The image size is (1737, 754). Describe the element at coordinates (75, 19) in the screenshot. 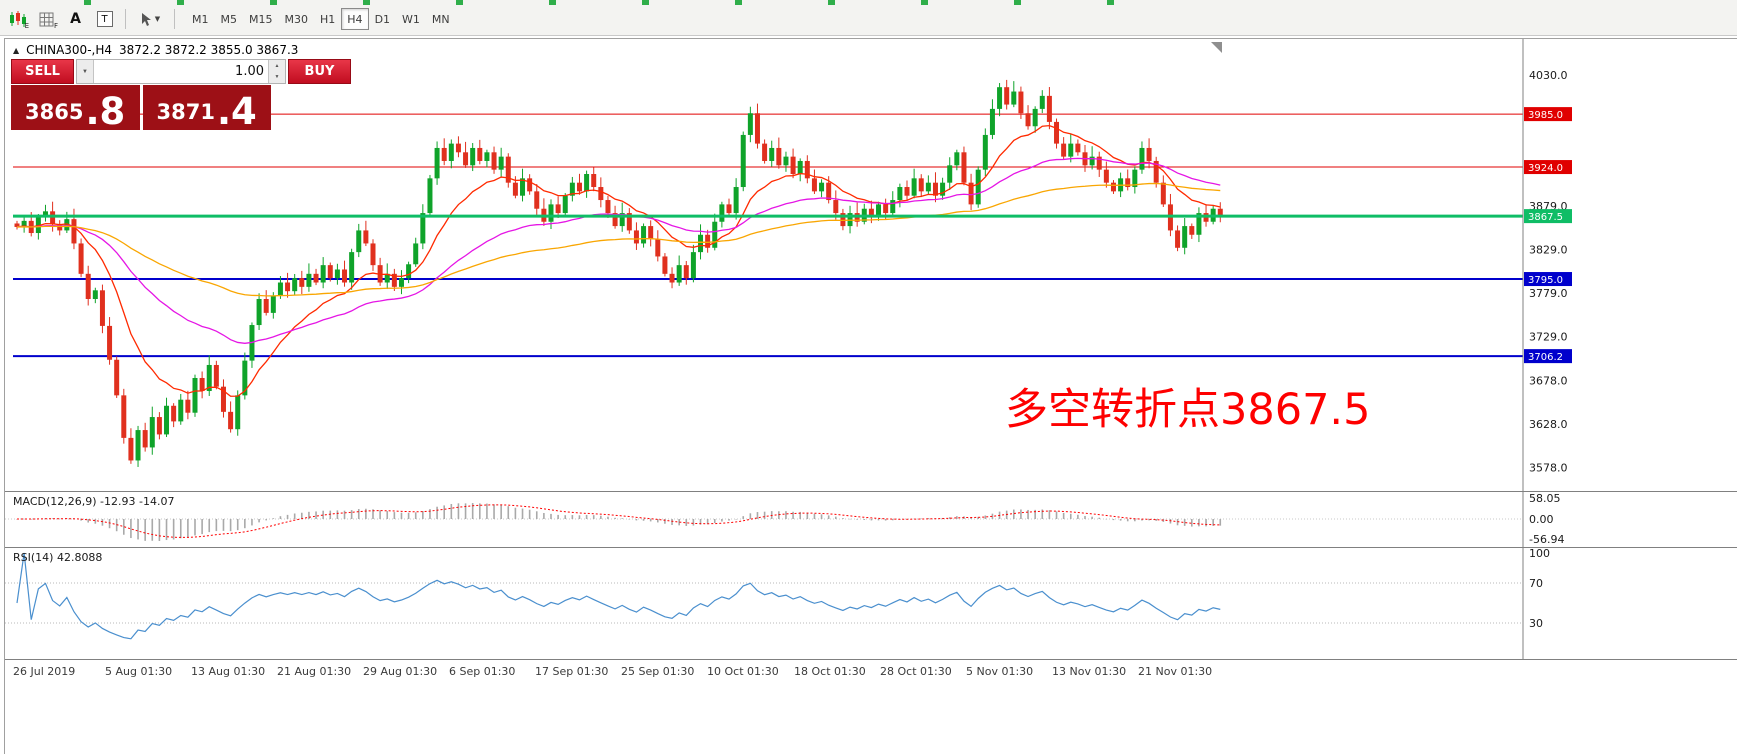

I see `text-tool-button: A` at that location.